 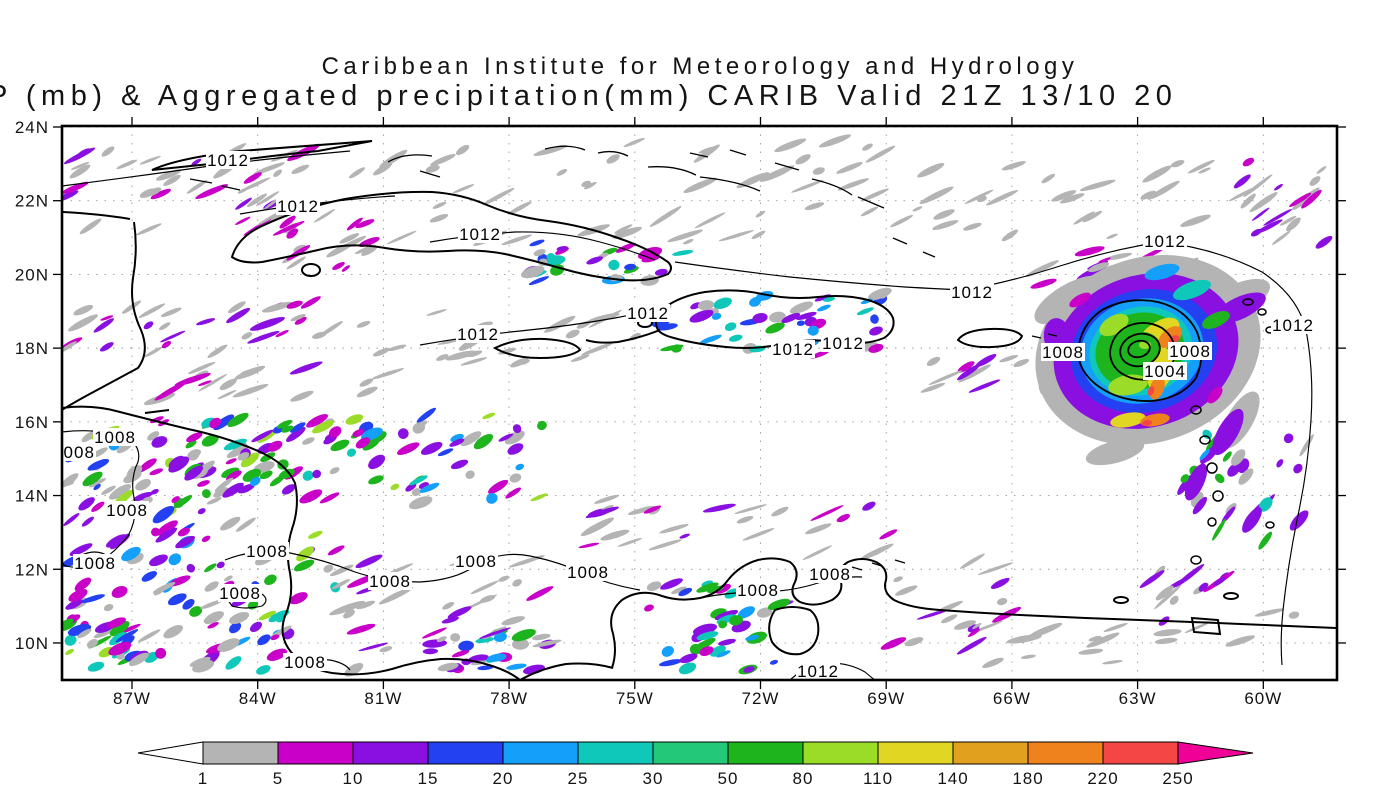 What do you see at coordinates (1215, 753) in the screenshot?
I see `colorbar-over-arrow` at bounding box center [1215, 753].